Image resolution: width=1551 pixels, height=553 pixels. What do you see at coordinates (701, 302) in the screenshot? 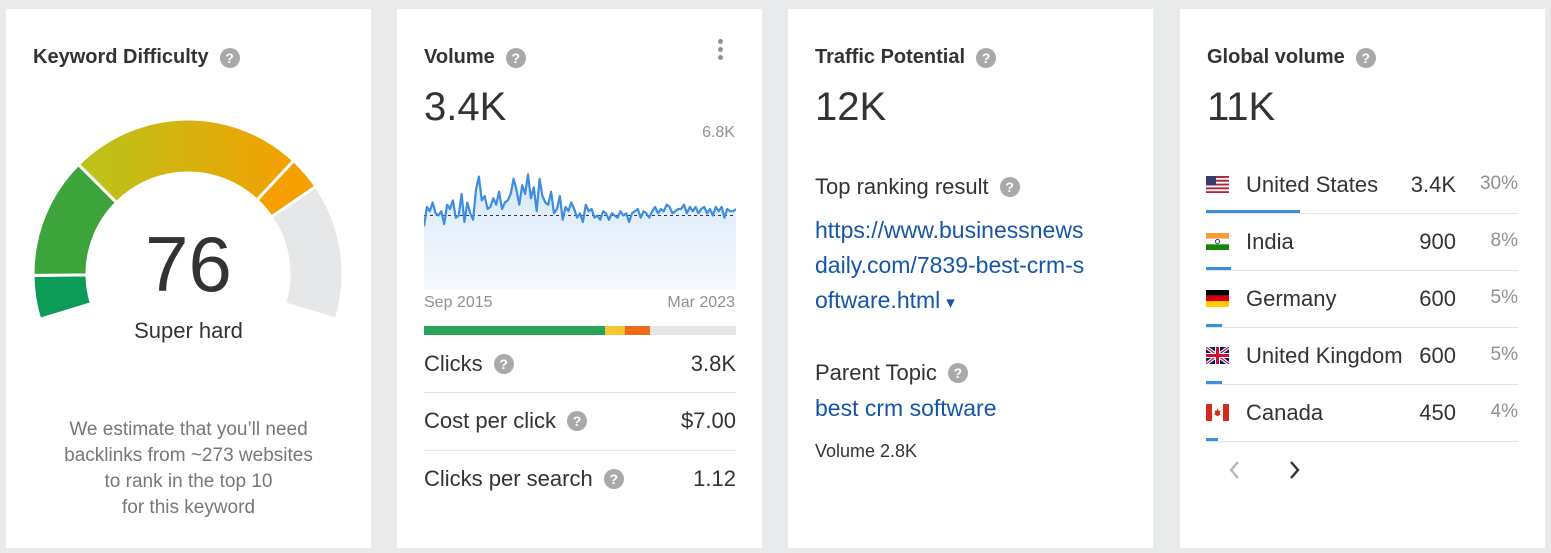
I see `x-end-label: Mar 2023` at bounding box center [701, 302].